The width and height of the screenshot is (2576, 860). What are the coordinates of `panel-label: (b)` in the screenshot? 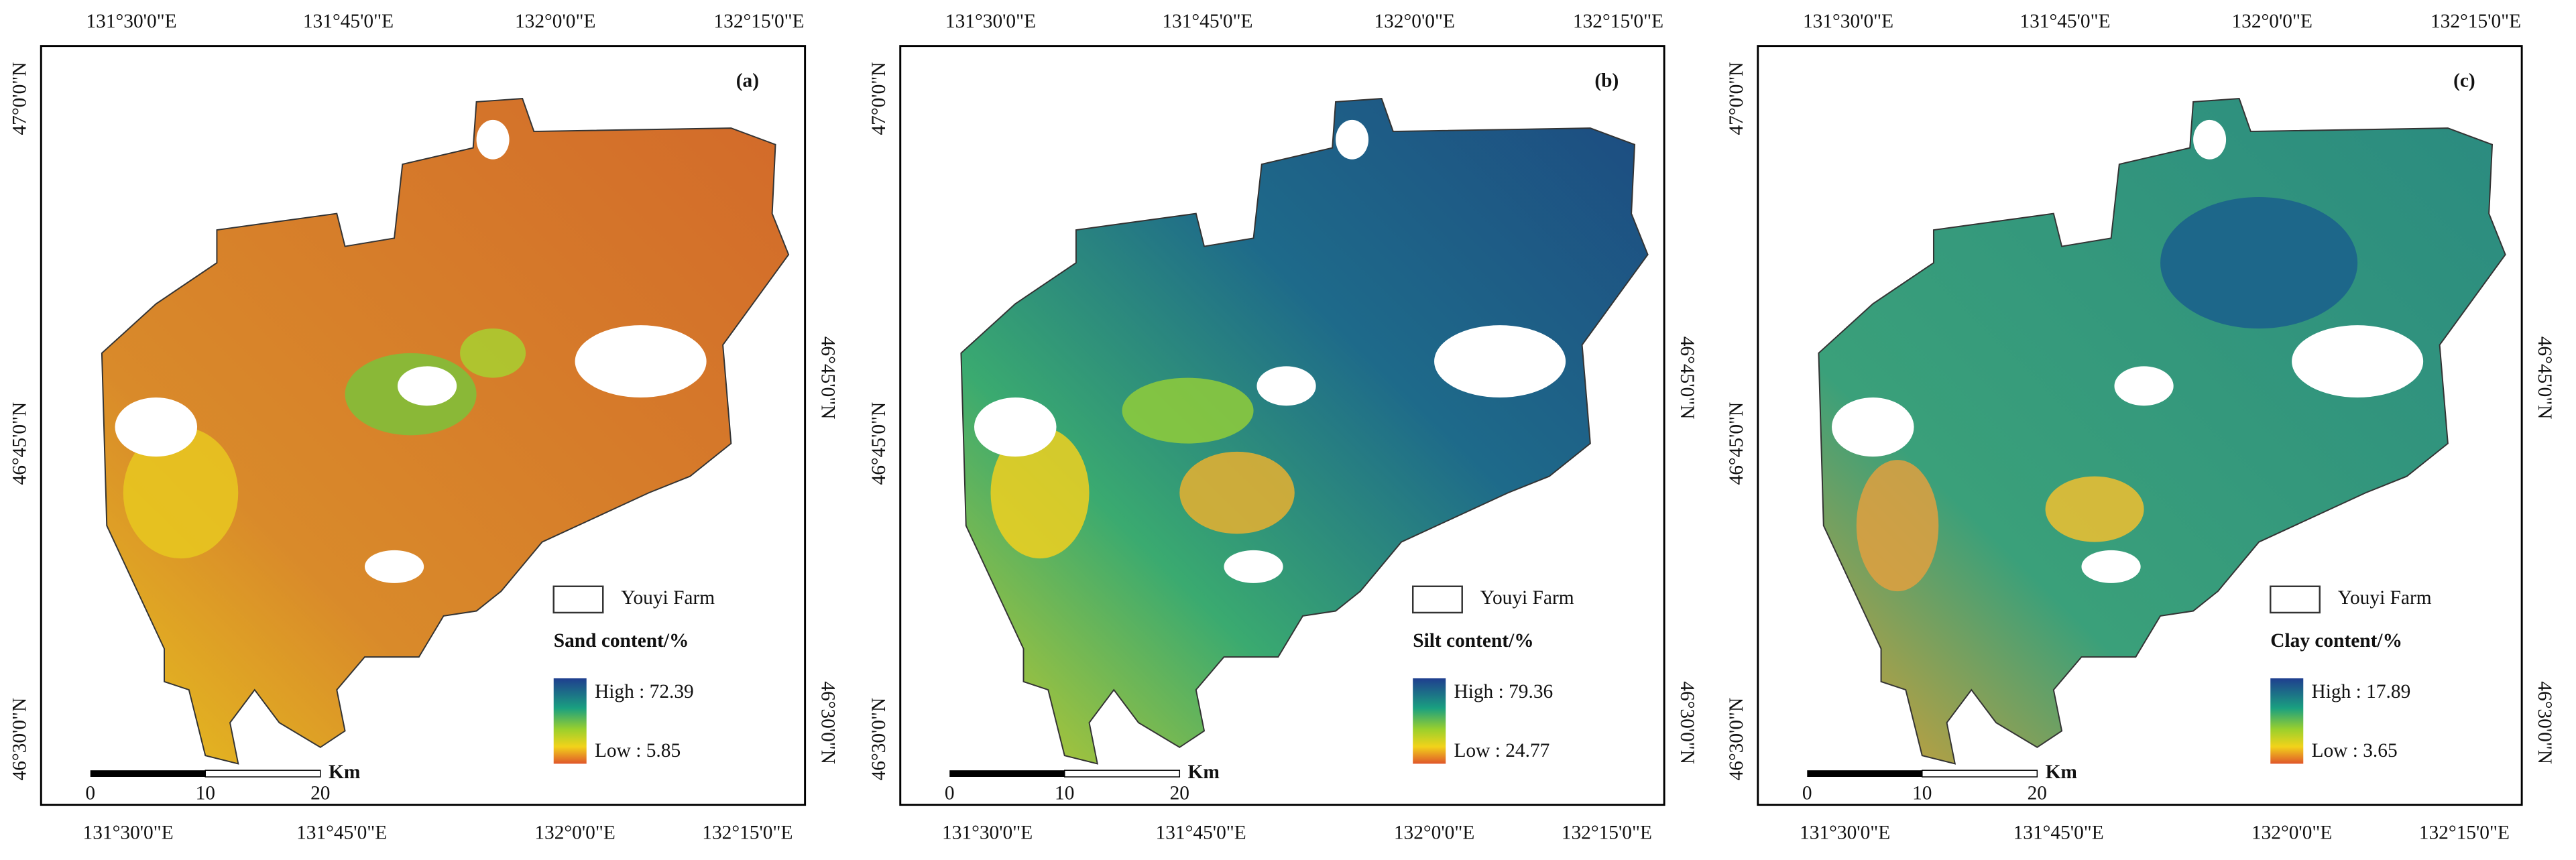 It's located at (1606, 80).